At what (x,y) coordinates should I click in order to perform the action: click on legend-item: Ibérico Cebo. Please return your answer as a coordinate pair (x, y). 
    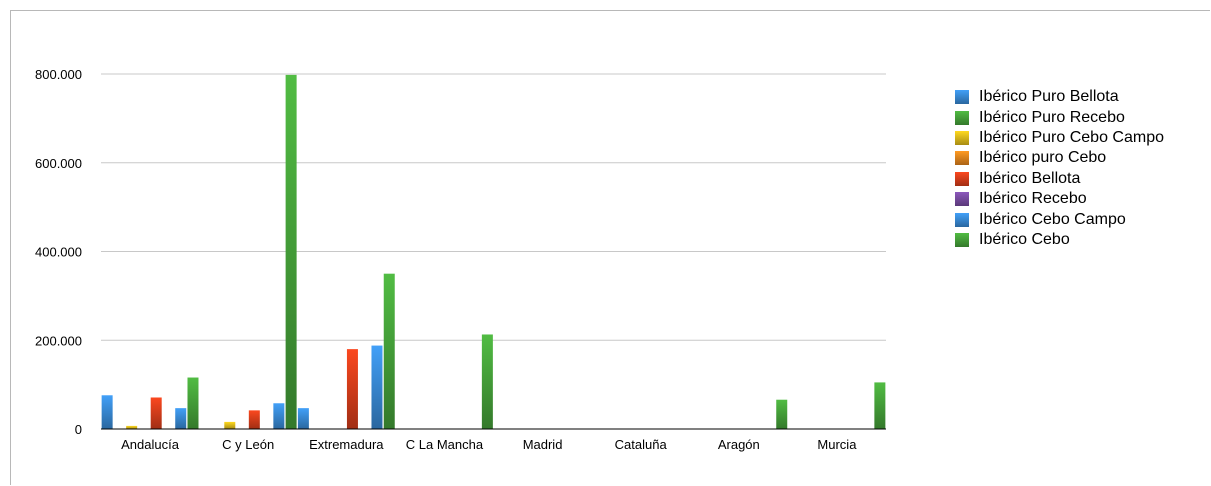
    Looking at the image, I should click on (1059, 240).